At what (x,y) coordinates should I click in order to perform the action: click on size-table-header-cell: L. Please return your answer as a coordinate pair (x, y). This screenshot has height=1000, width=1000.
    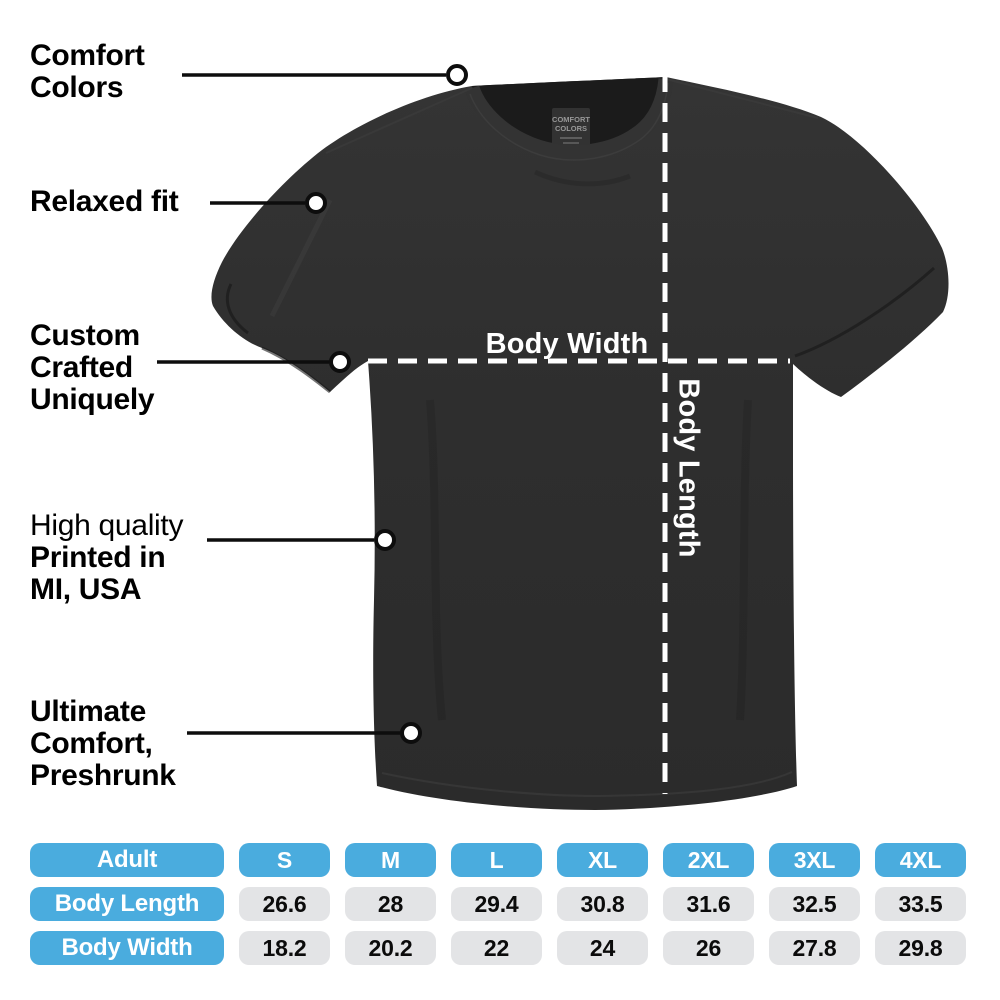
    Looking at the image, I should click on (496, 860).